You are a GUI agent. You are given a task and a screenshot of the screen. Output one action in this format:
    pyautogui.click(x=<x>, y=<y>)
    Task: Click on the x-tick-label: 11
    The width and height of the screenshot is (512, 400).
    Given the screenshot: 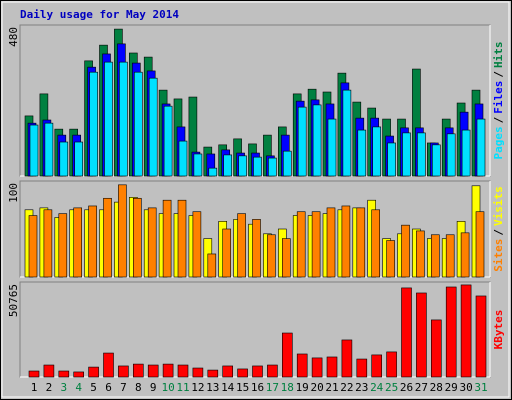 What is the action you would take?
    pyautogui.click(x=182, y=387)
    